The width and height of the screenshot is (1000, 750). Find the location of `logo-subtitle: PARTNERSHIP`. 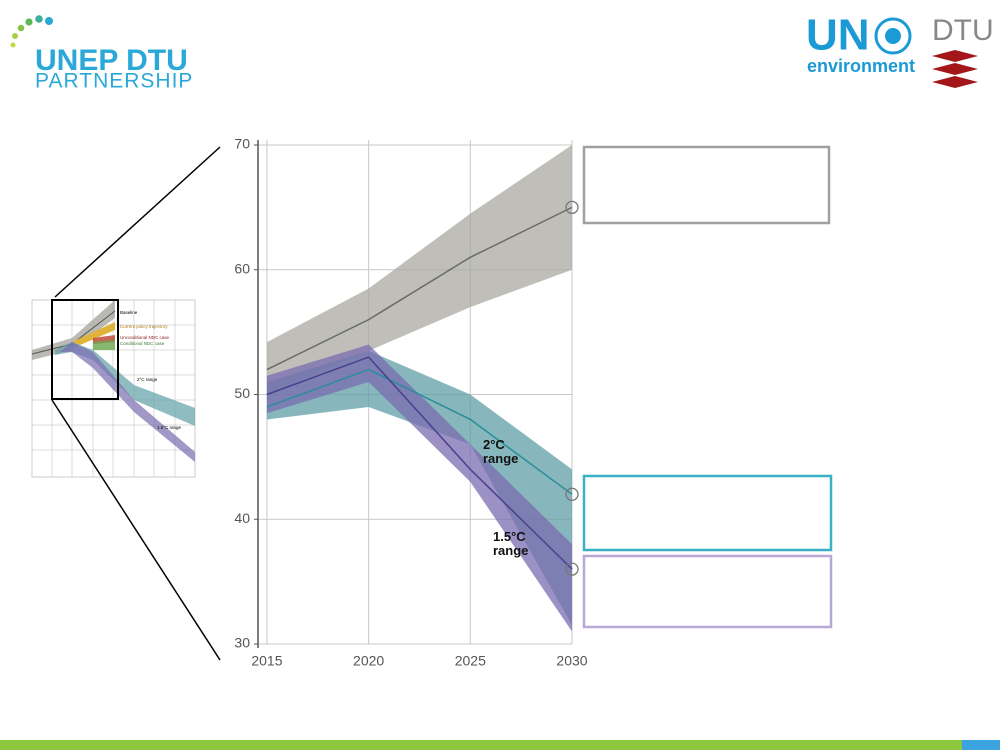

logo-subtitle: PARTNERSHIP is located at coordinates (114, 81).